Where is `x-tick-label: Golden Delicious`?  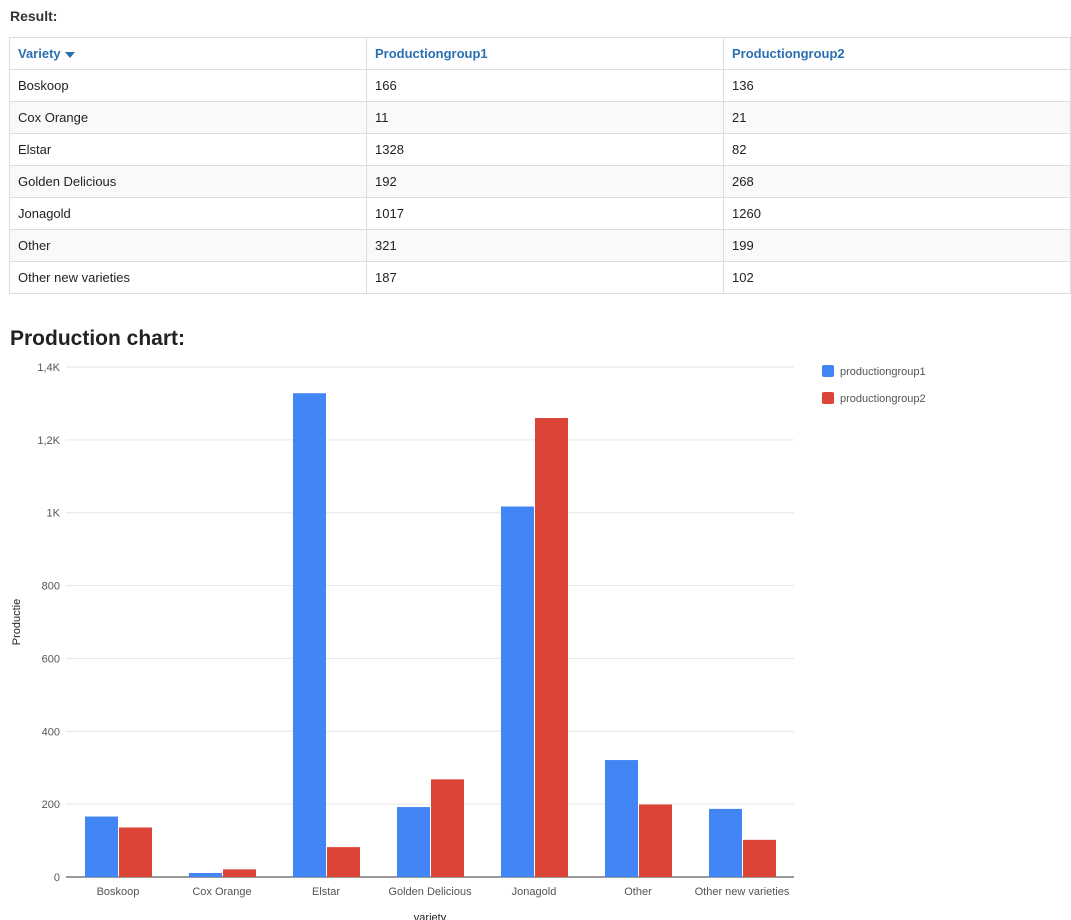 x-tick-label: Golden Delicious is located at coordinates (430, 892).